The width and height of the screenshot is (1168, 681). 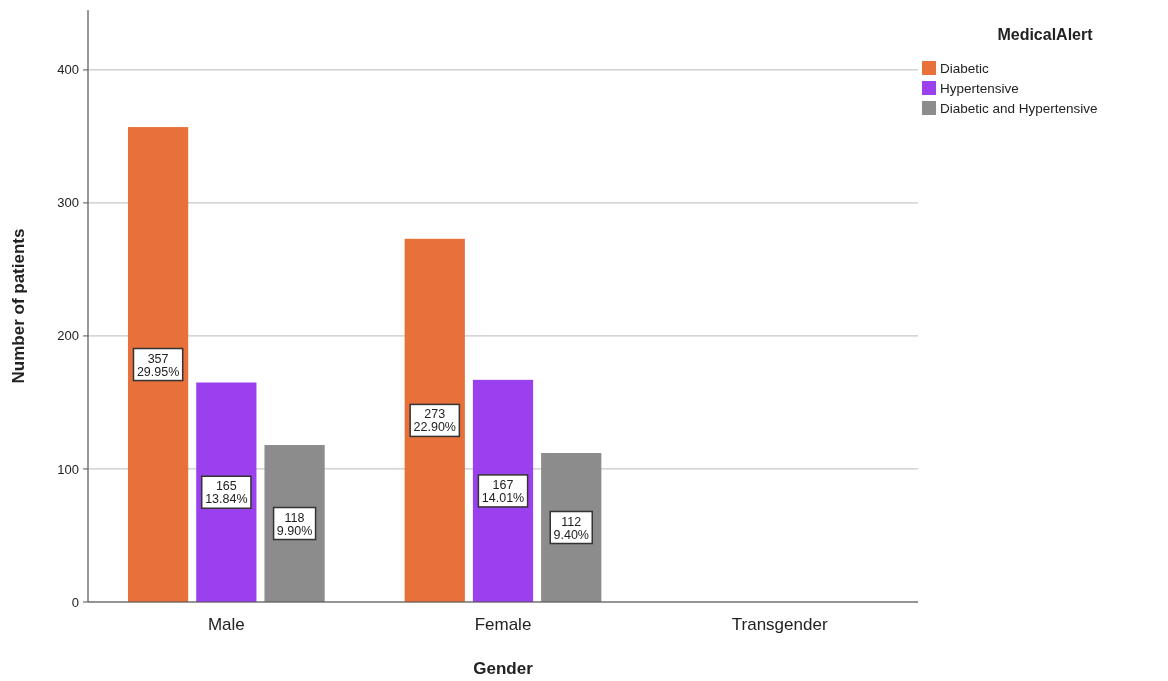 I want to click on x-tick-label: Female, so click(x=503, y=624).